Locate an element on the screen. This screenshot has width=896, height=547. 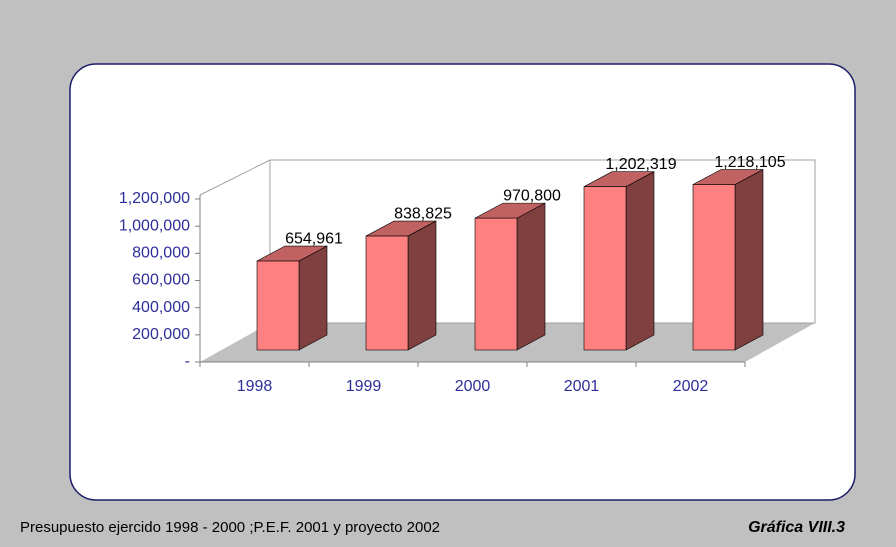
x-tick-label: 2002 is located at coordinates (691, 386).